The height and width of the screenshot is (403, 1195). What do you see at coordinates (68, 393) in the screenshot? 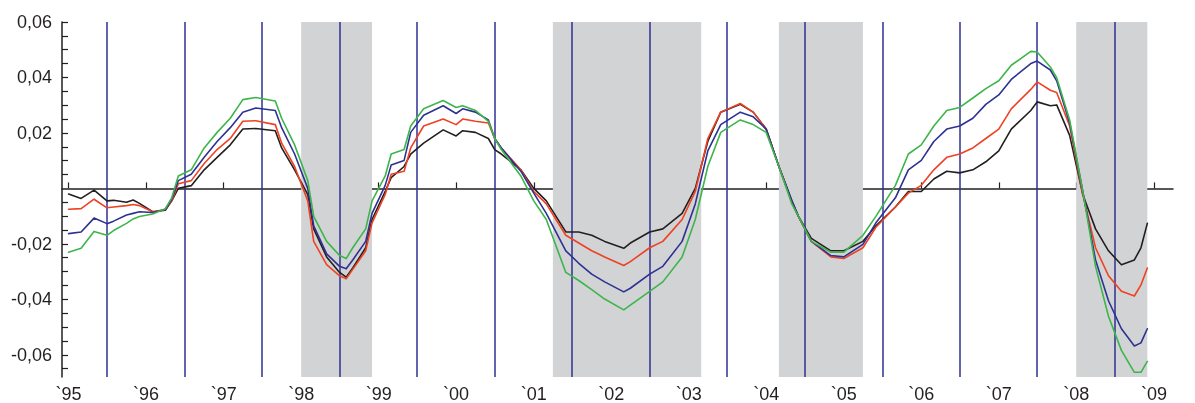
I see `x-tick-label: `95` at bounding box center [68, 393].